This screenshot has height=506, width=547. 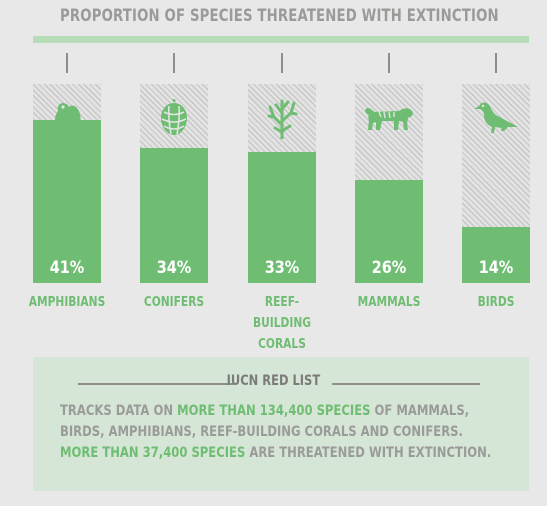 I want to click on bar-track: 14%, so click(x=496, y=183).